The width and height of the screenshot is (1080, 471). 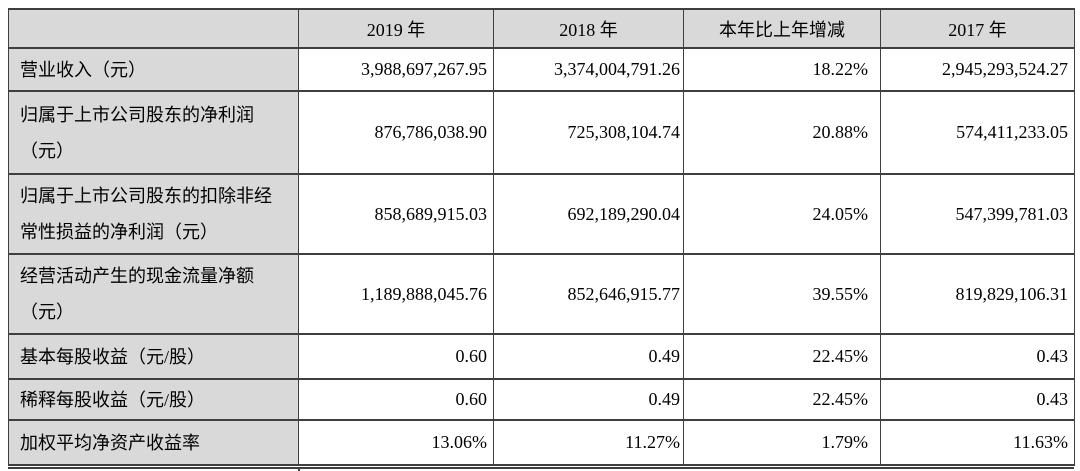 What do you see at coordinates (977, 294) in the screenshot?
I see `cell-2017: 819,829,106.31` at bounding box center [977, 294].